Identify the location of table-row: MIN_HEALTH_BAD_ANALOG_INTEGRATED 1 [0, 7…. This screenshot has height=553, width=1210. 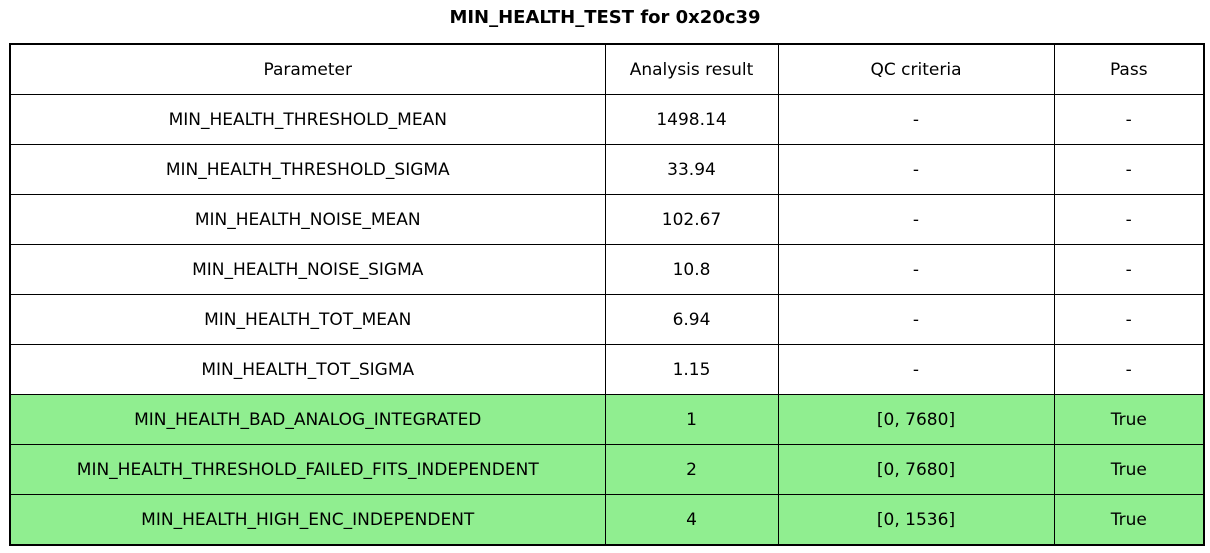
(607, 419).